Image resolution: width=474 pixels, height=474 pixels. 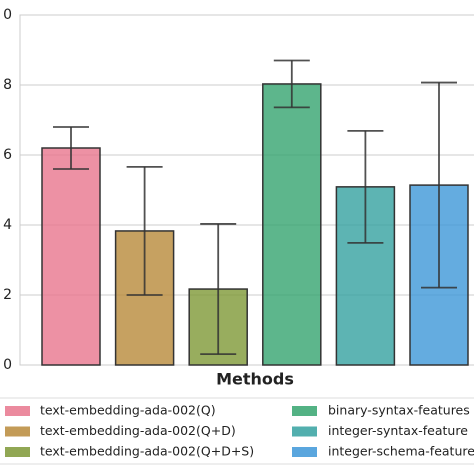 What do you see at coordinates (147, 451) in the screenshot?
I see `legend-label: text-embedding-ada-002(Q+D+S)` at bounding box center [147, 451].